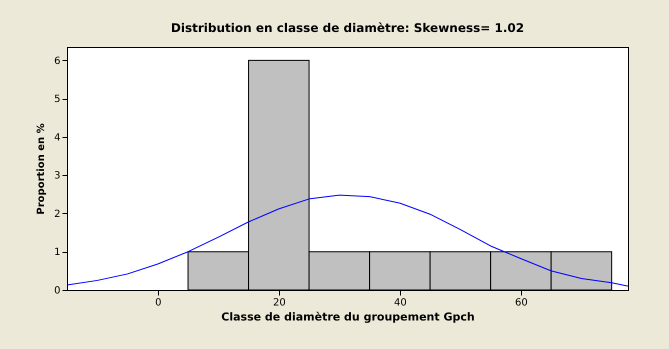 This screenshot has height=349, width=669. I want to click on y-tick-label: 5, so click(57, 100).